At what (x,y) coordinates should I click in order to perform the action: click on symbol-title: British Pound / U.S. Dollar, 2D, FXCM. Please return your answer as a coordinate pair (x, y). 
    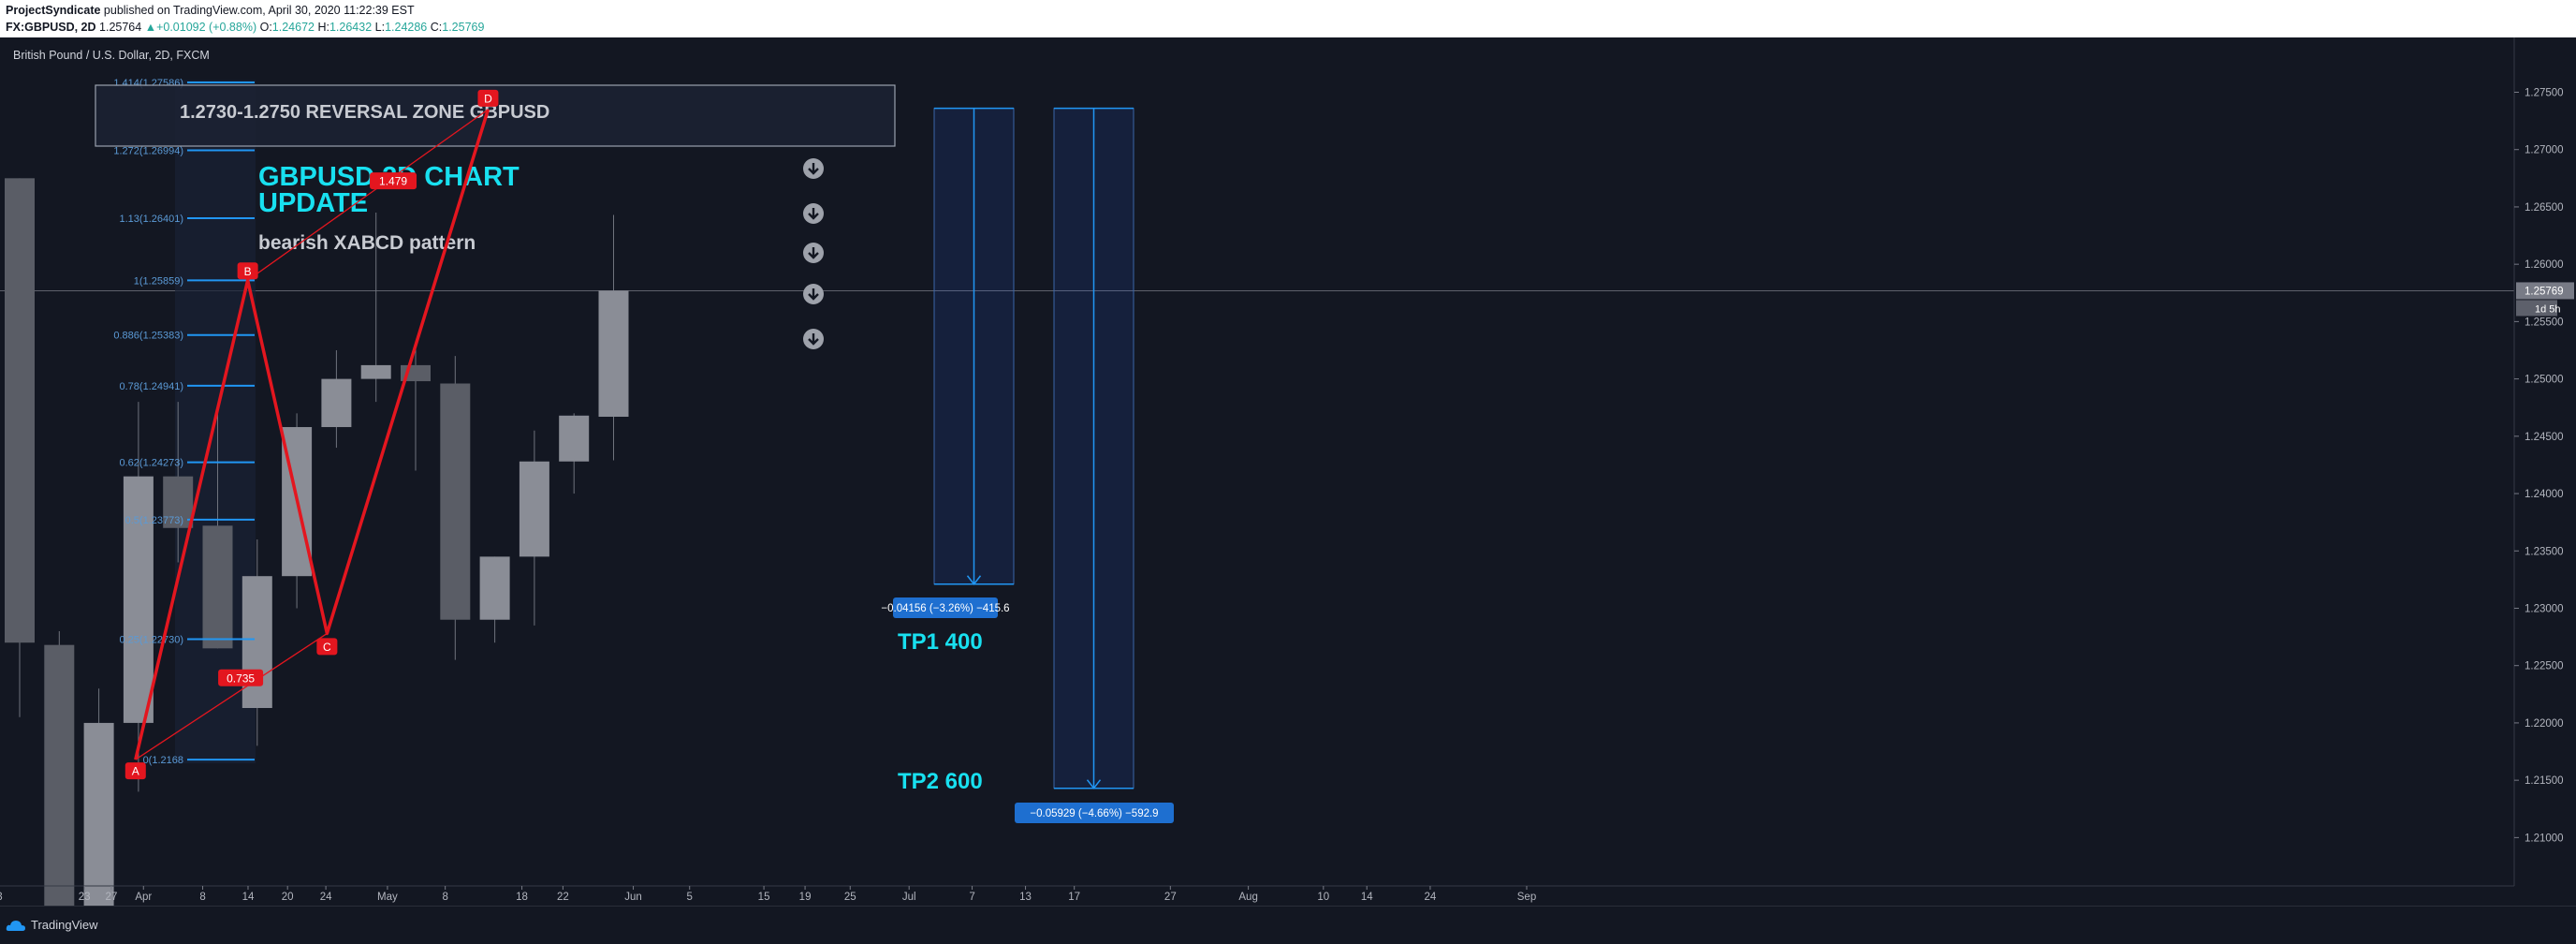
    Looking at the image, I should click on (111, 55).